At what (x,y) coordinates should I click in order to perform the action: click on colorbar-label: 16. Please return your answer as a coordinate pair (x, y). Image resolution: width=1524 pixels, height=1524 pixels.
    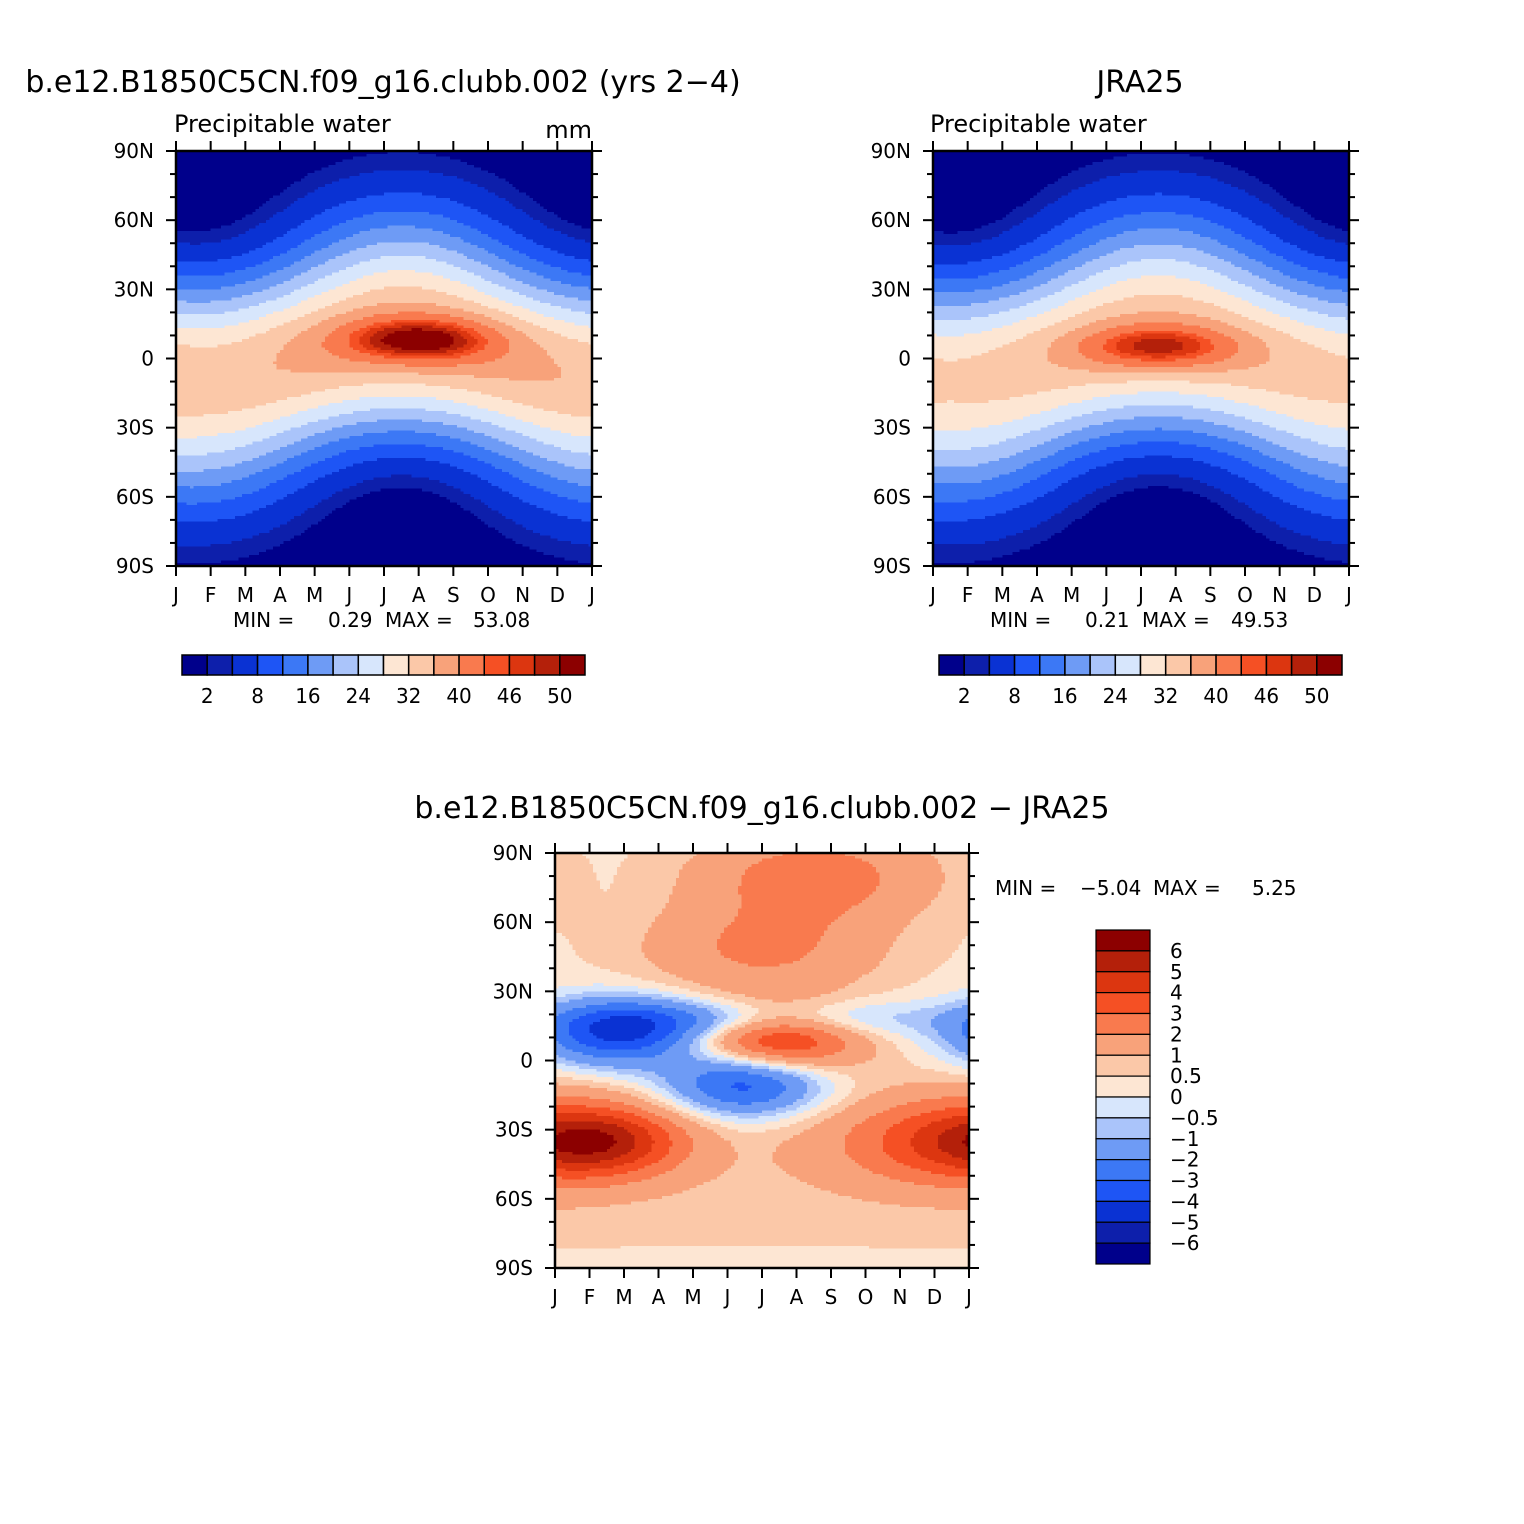
    Looking at the image, I should click on (307, 696).